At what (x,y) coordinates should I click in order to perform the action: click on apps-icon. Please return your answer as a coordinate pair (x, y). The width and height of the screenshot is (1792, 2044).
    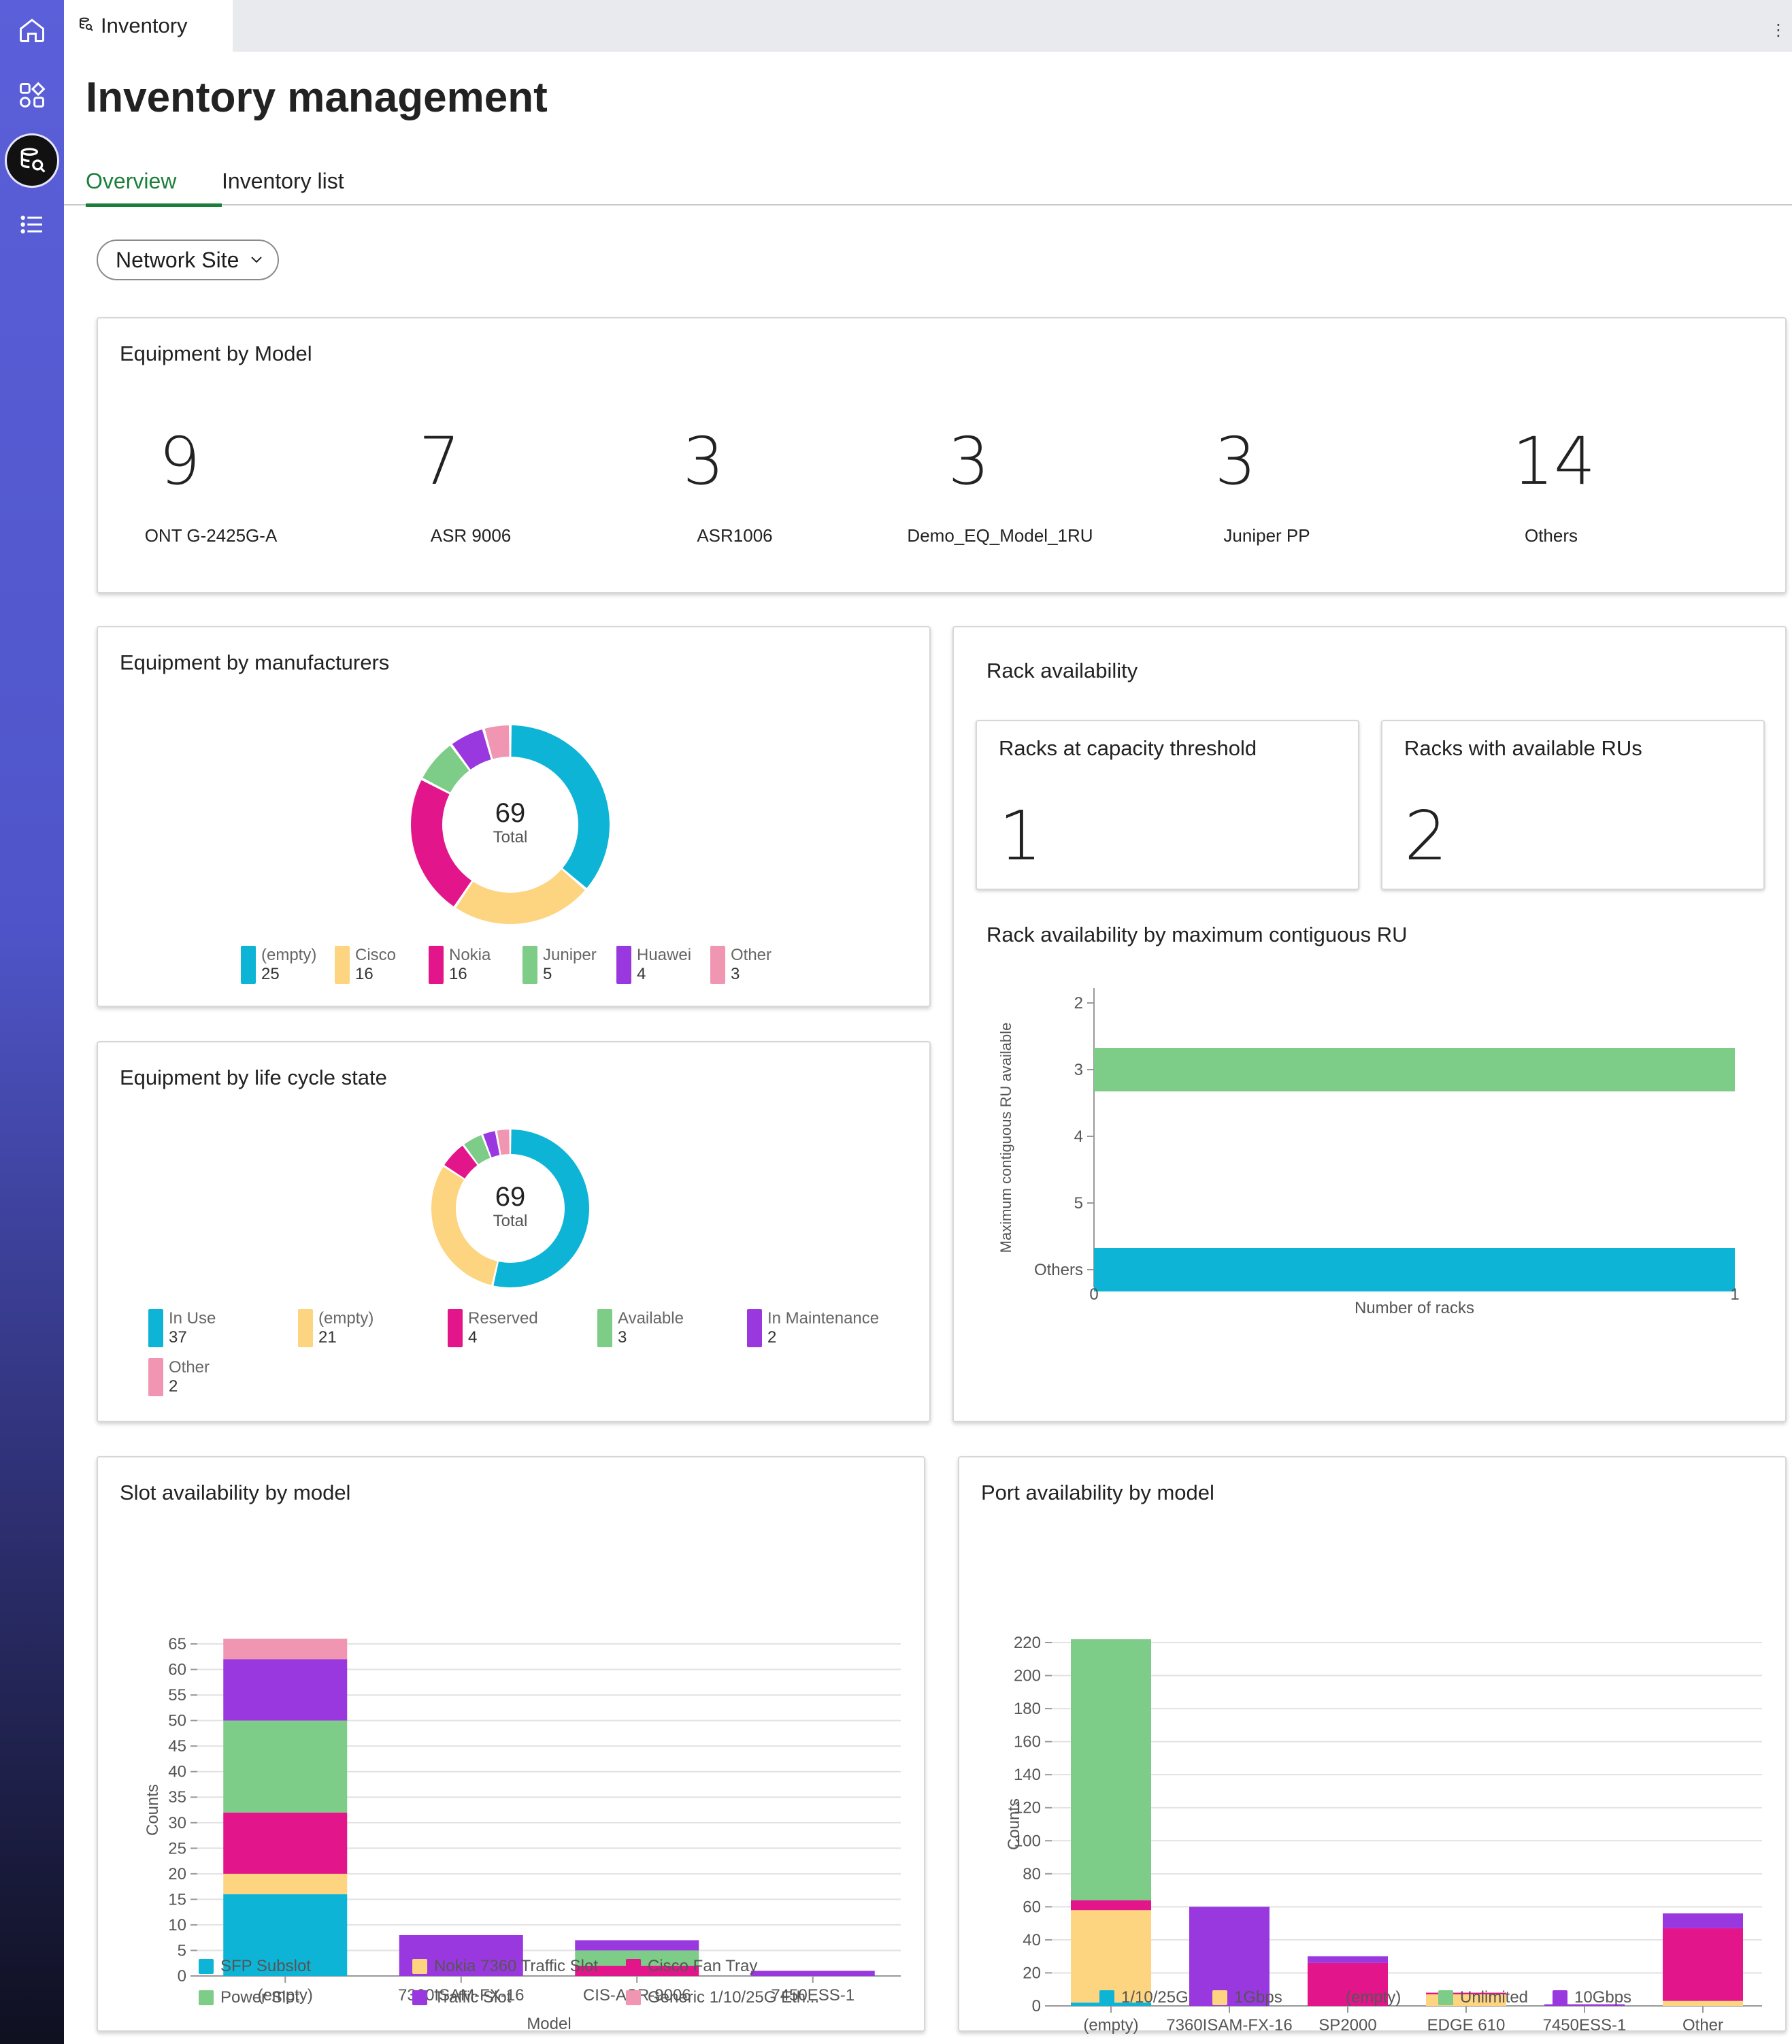
    Looking at the image, I should click on (32, 95).